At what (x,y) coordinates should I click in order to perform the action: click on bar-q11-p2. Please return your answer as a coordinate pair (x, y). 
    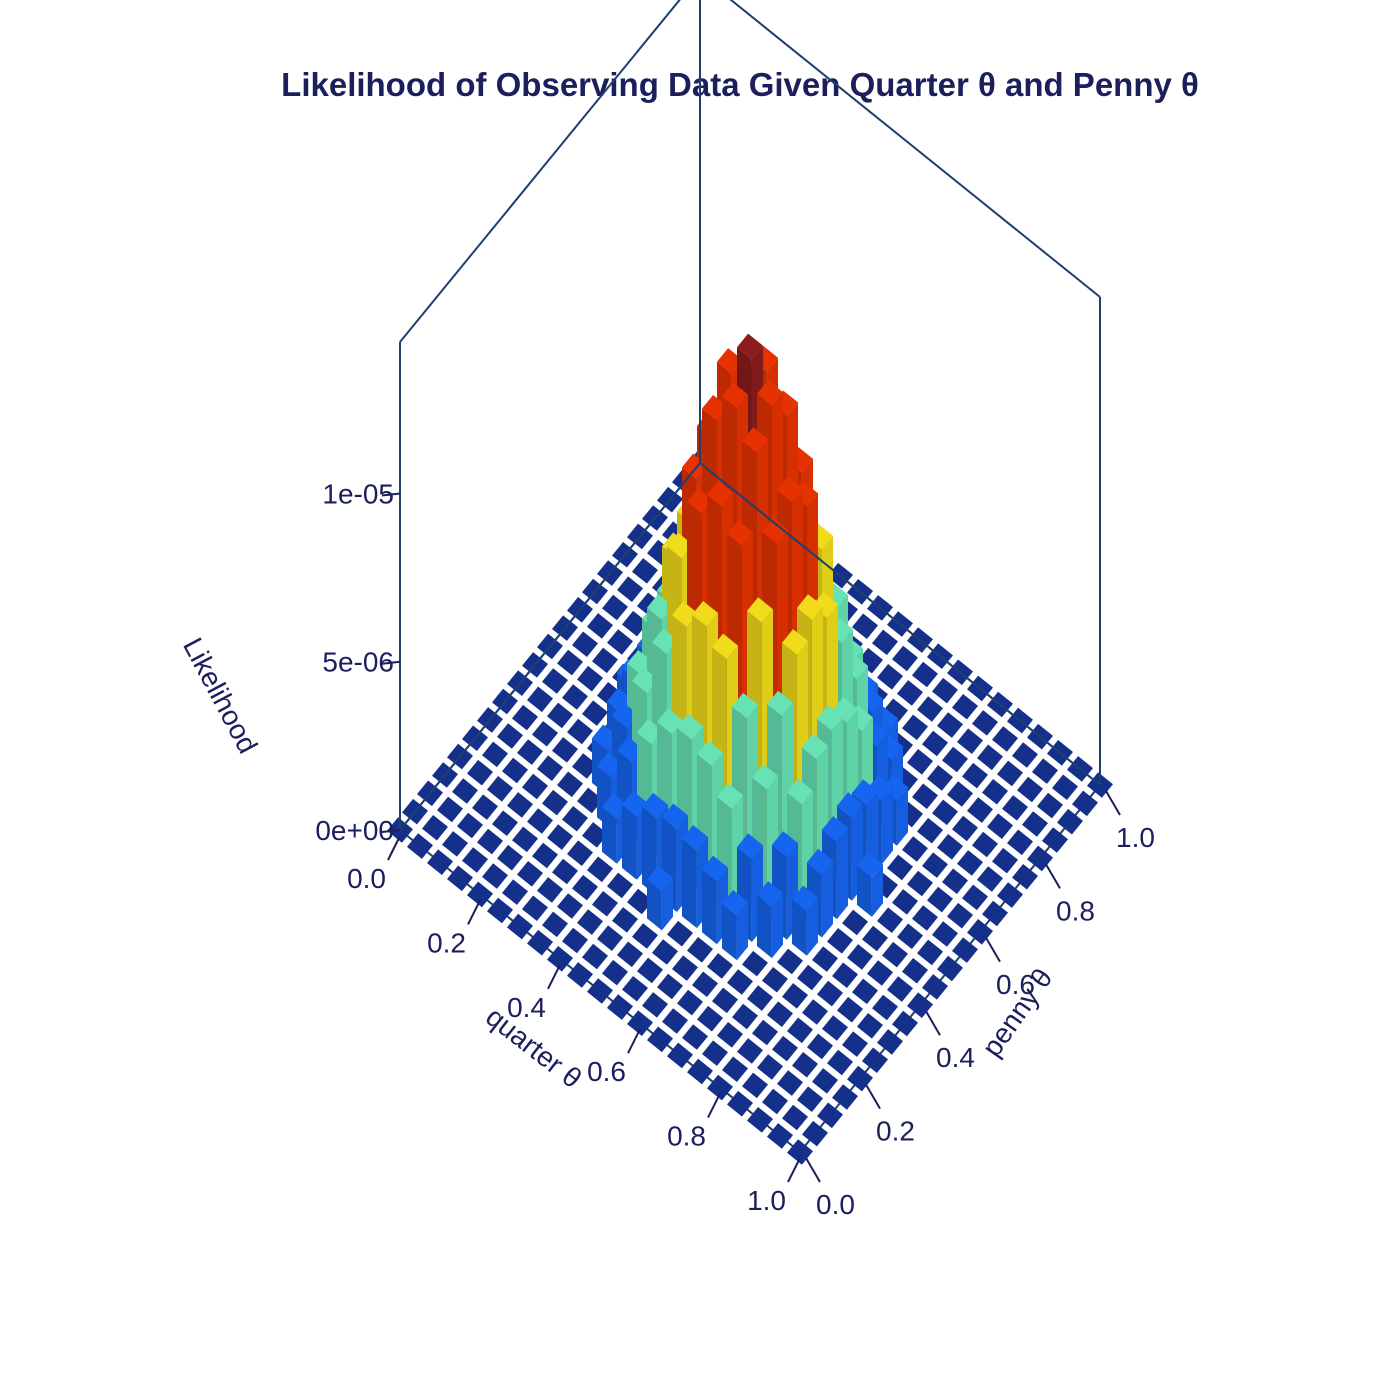
    Looking at the image, I should click on (650, 970).